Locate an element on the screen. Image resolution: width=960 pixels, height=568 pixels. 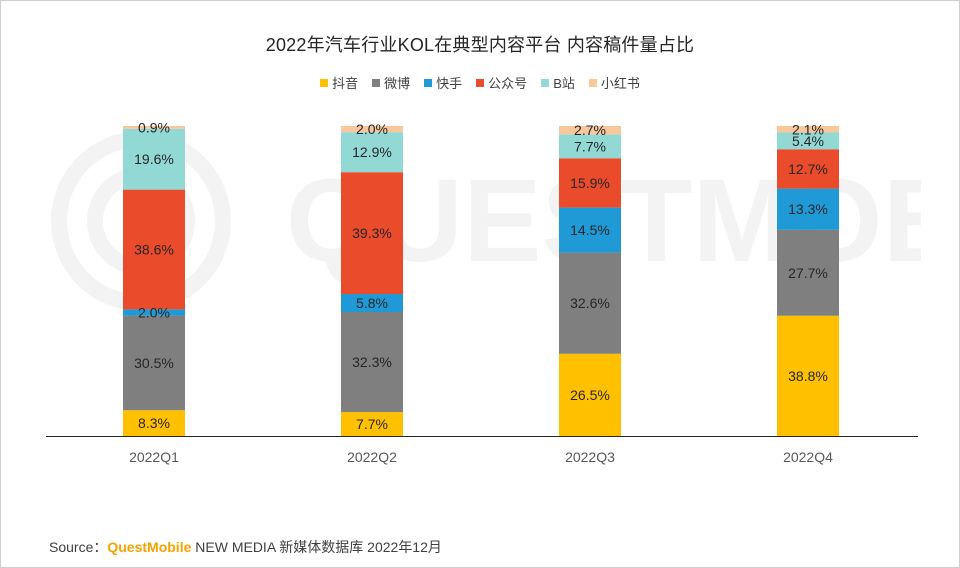
legend-item: B站 is located at coordinates (558, 82).